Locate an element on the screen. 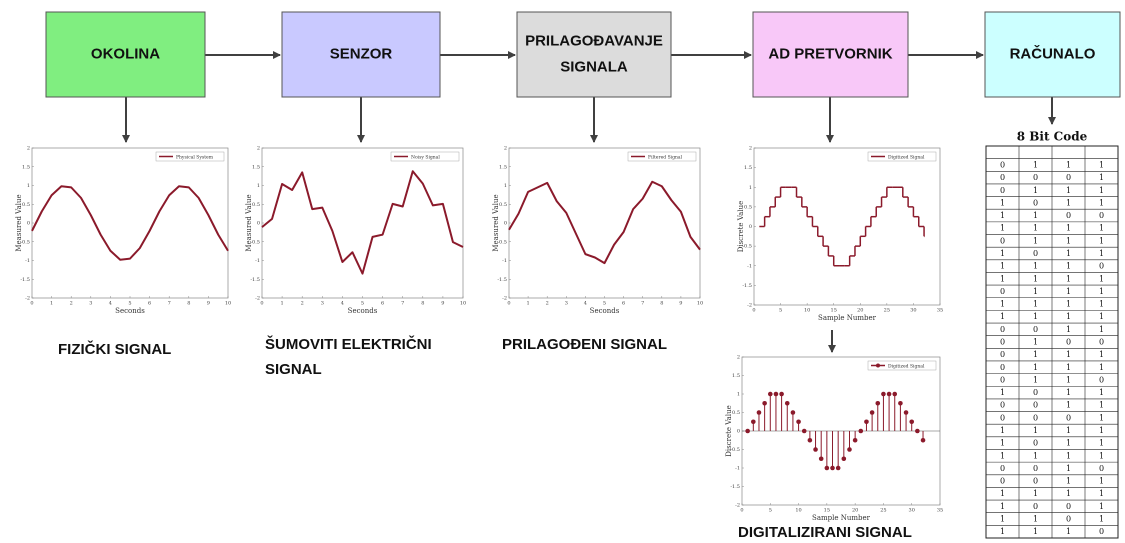 Image resolution: width=1125 pixels, height=543 pixels. x-tick-label: 25 is located at coordinates (883, 511).